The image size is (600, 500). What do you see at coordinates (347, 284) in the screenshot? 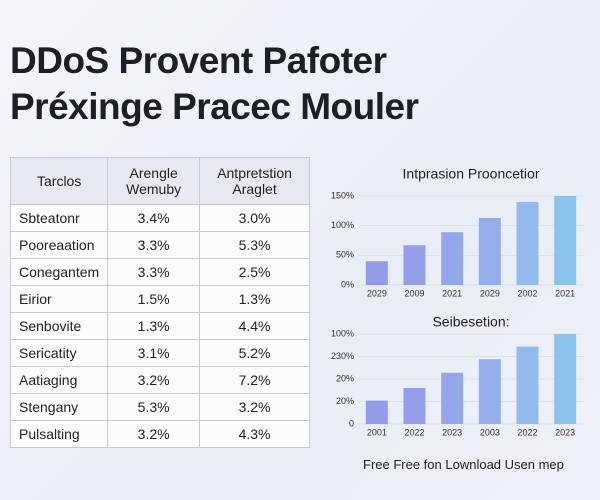
I see `y-tick-label: 0%` at bounding box center [347, 284].